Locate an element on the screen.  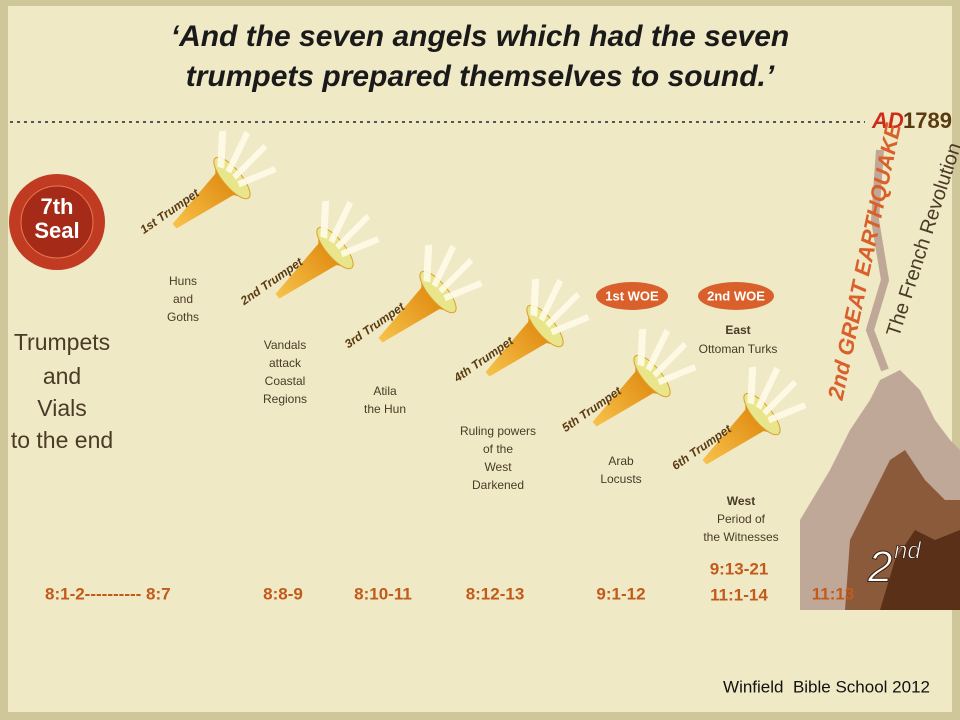
description: and is located at coordinates (183, 299).